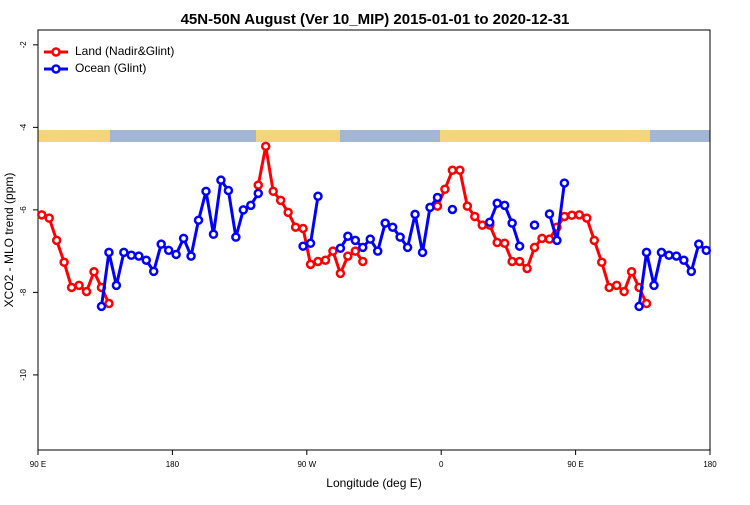 This screenshot has width=750, height=505. I want to click on x-tick-label: 90 W, so click(306, 464).